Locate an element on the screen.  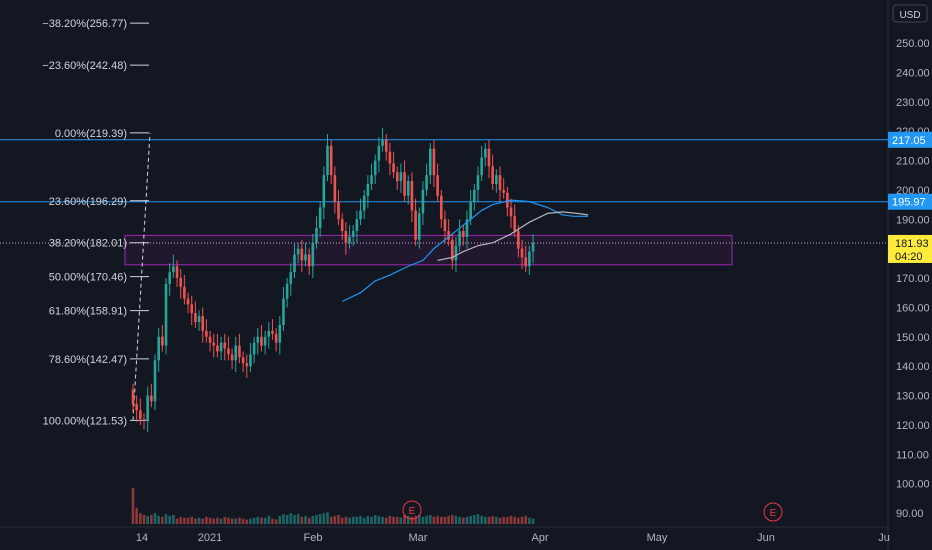
y-tick-label: 230.00 is located at coordinates (913, 103).